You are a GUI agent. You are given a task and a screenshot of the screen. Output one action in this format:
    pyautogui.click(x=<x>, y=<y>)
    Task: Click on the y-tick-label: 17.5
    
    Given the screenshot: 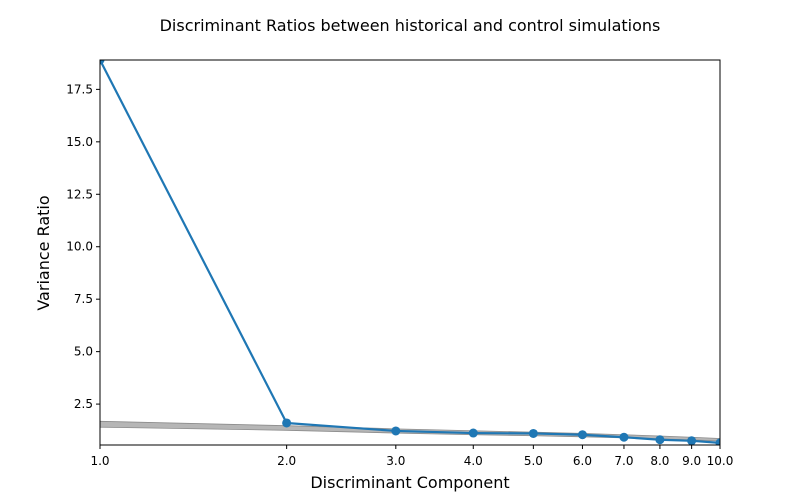 What is the action you would take?
    pyautogui.click(x=79, y=89)
    